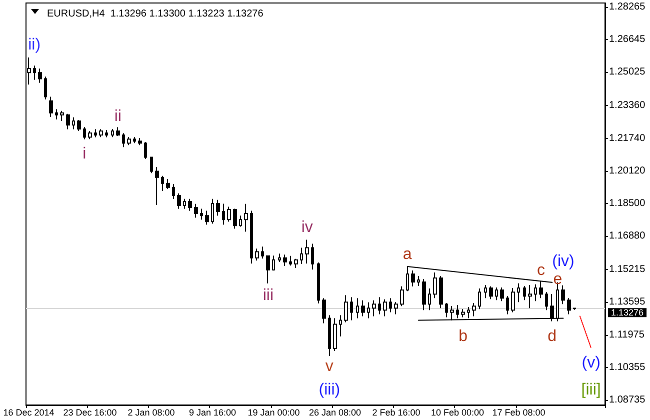 The image size is (650, 420). I want to click on y-tick-label: 1.11975, so click(627, 334).